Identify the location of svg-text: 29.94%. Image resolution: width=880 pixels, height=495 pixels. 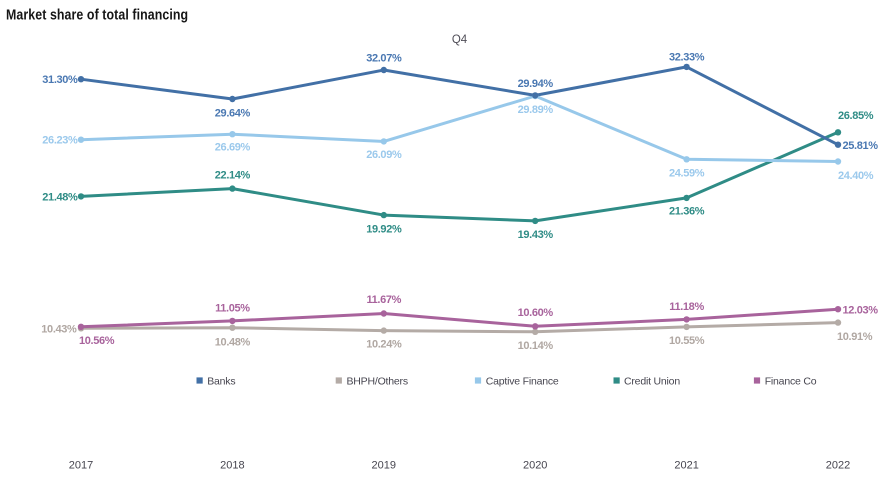
(536, 84).